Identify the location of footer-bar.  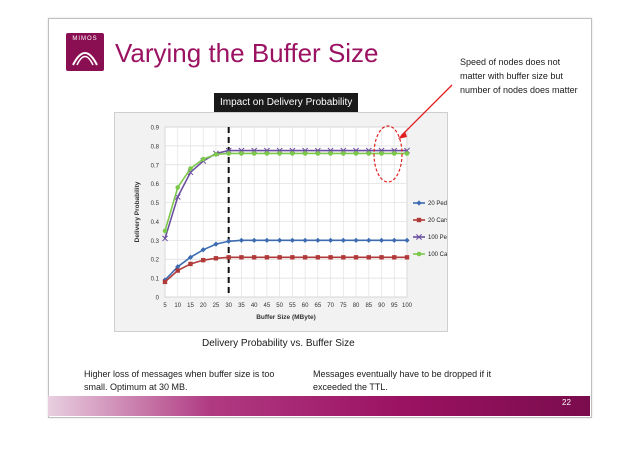
(319, 406).